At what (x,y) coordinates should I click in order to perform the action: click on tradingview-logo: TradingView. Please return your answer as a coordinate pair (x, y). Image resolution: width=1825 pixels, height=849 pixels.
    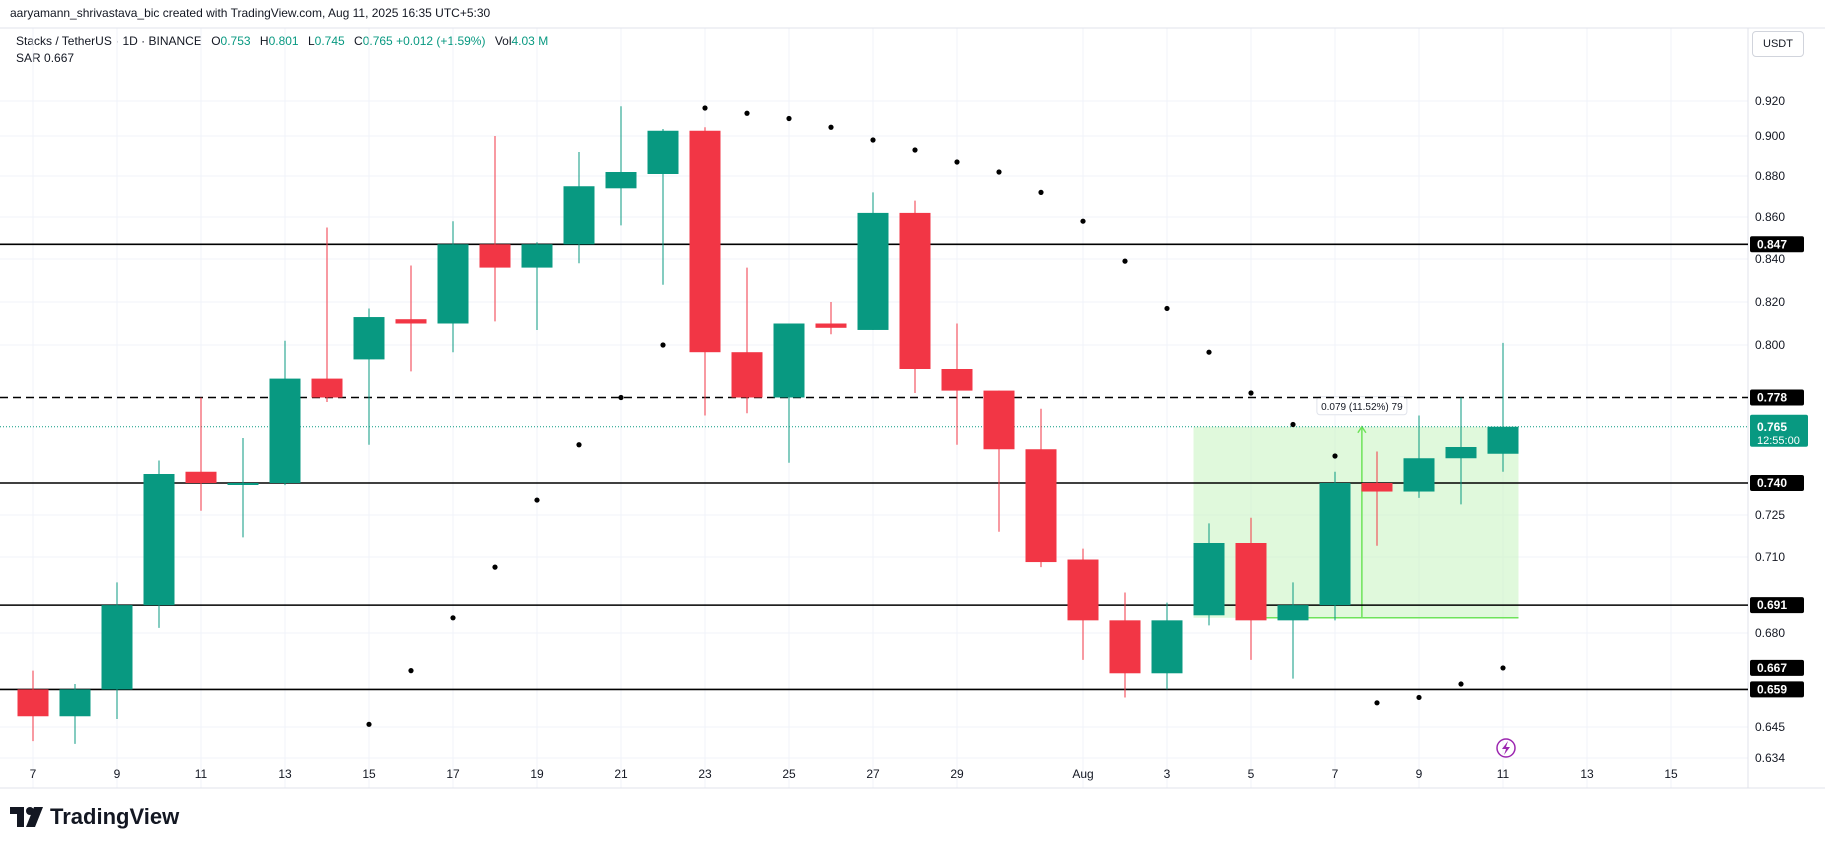
    Looking at the image, I should click on (94, 817).